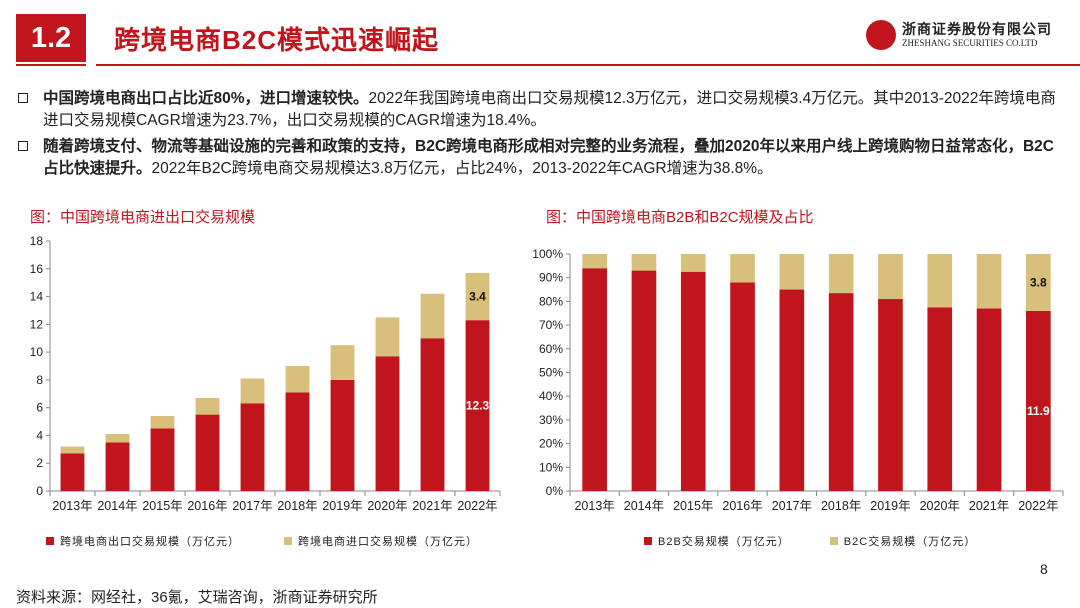 Image resolution: width=1080 pixels, height=608 pixels. What do you see at coordinates (37, 241) in the screenshot?
I see `y-tick-label: 18` at bounding box center [37, 241].